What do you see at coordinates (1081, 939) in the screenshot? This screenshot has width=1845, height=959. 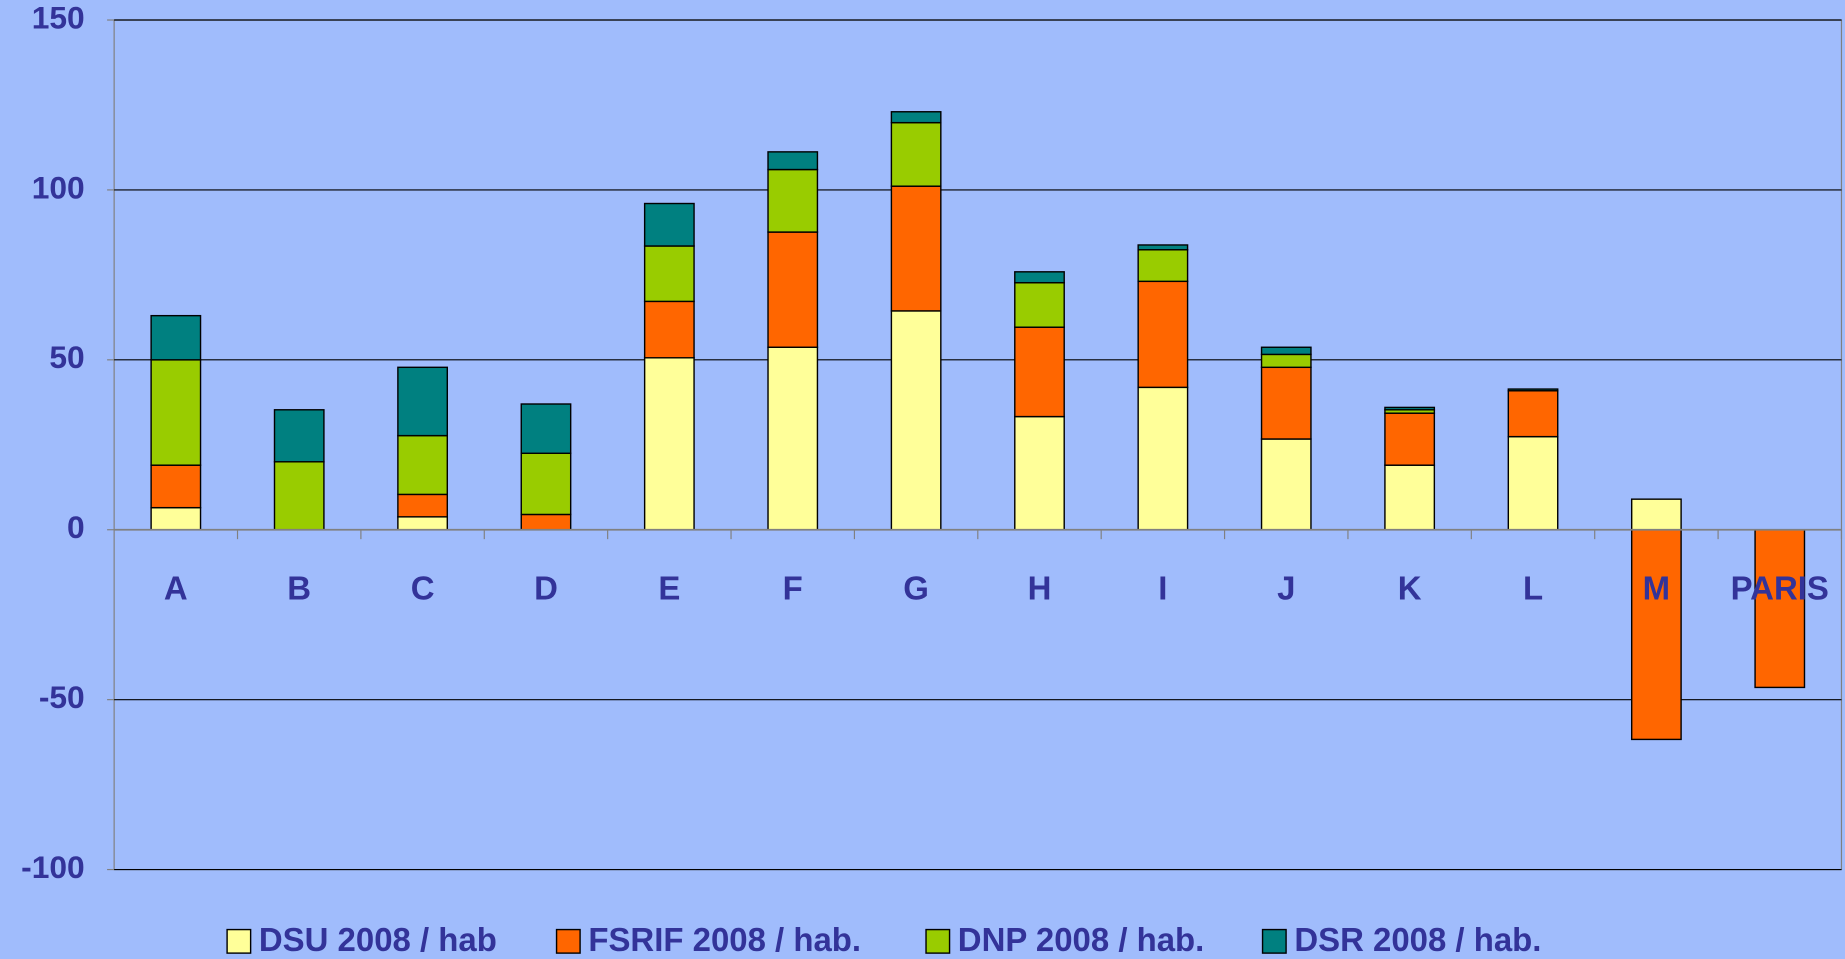 I see `legend-label: DNP 2008 / hab.` at bounding box center [1081, 939].